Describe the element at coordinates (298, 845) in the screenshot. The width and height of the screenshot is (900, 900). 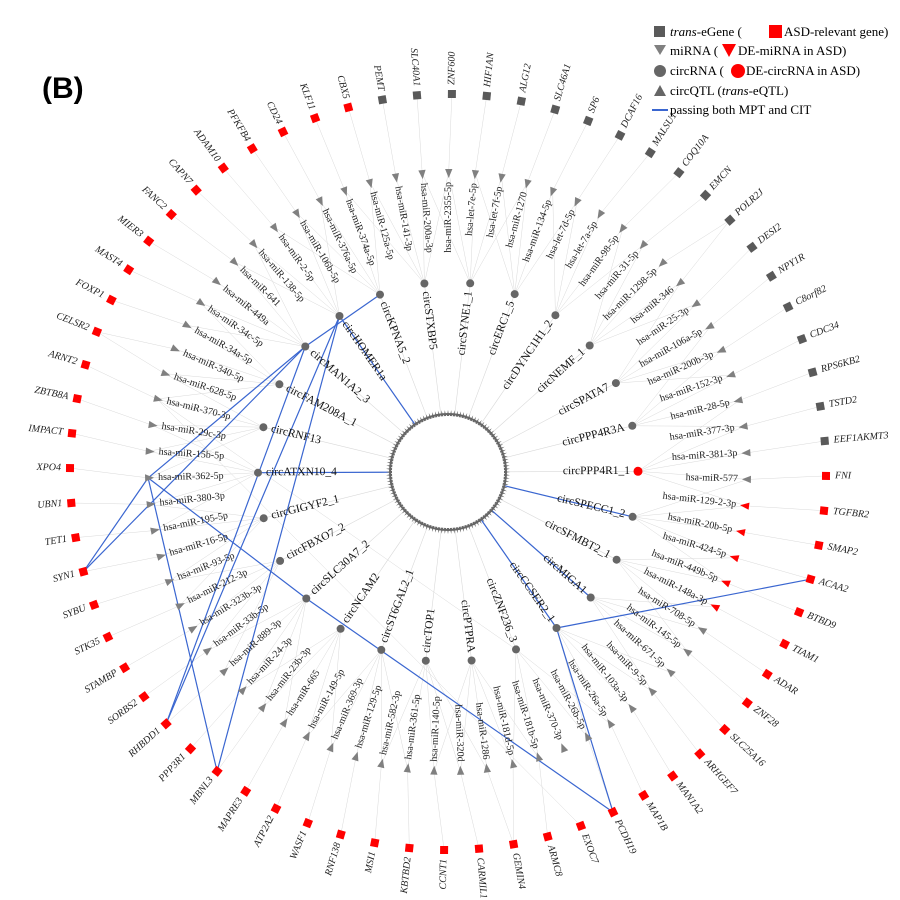
I see `gene-label-wasf1: WASF1` at that location.